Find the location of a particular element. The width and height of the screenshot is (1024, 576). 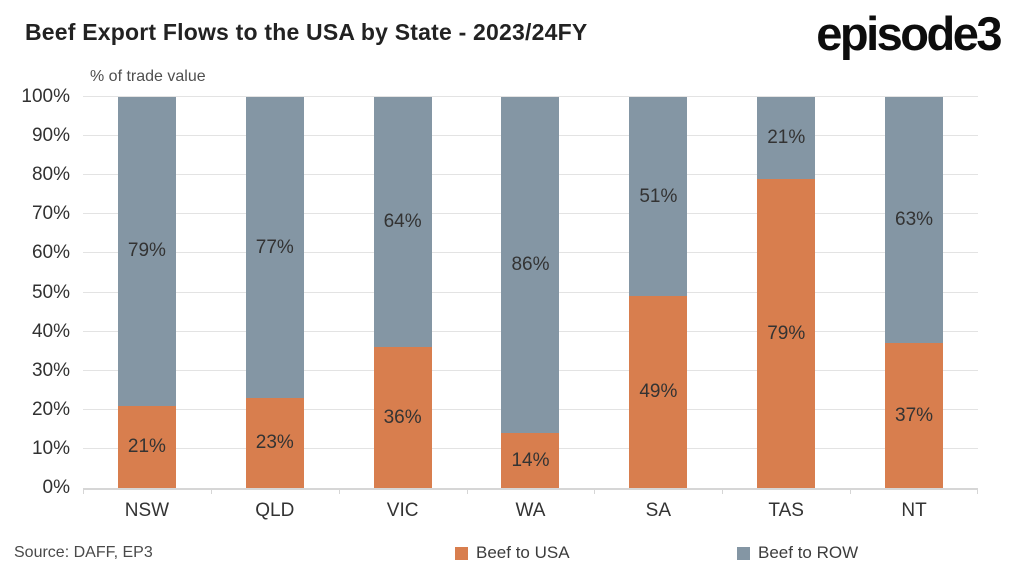

source-note: Source: DAFF, EP3 is located at coordinates (83, 552).